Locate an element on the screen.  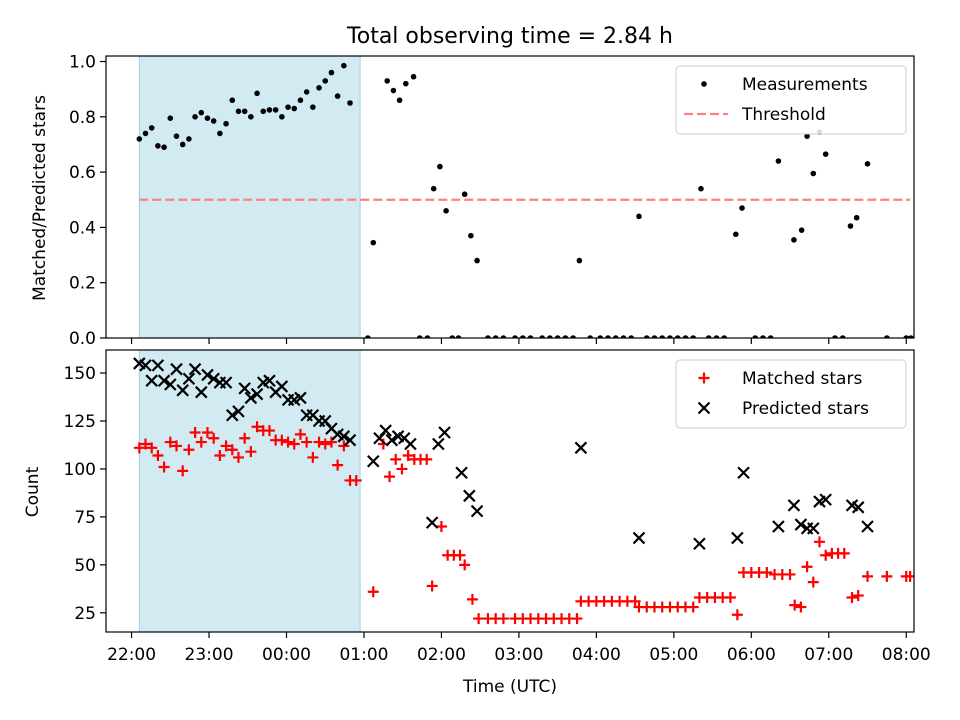
x-tick-label: 01:00 is located at coordinates (363, 655).